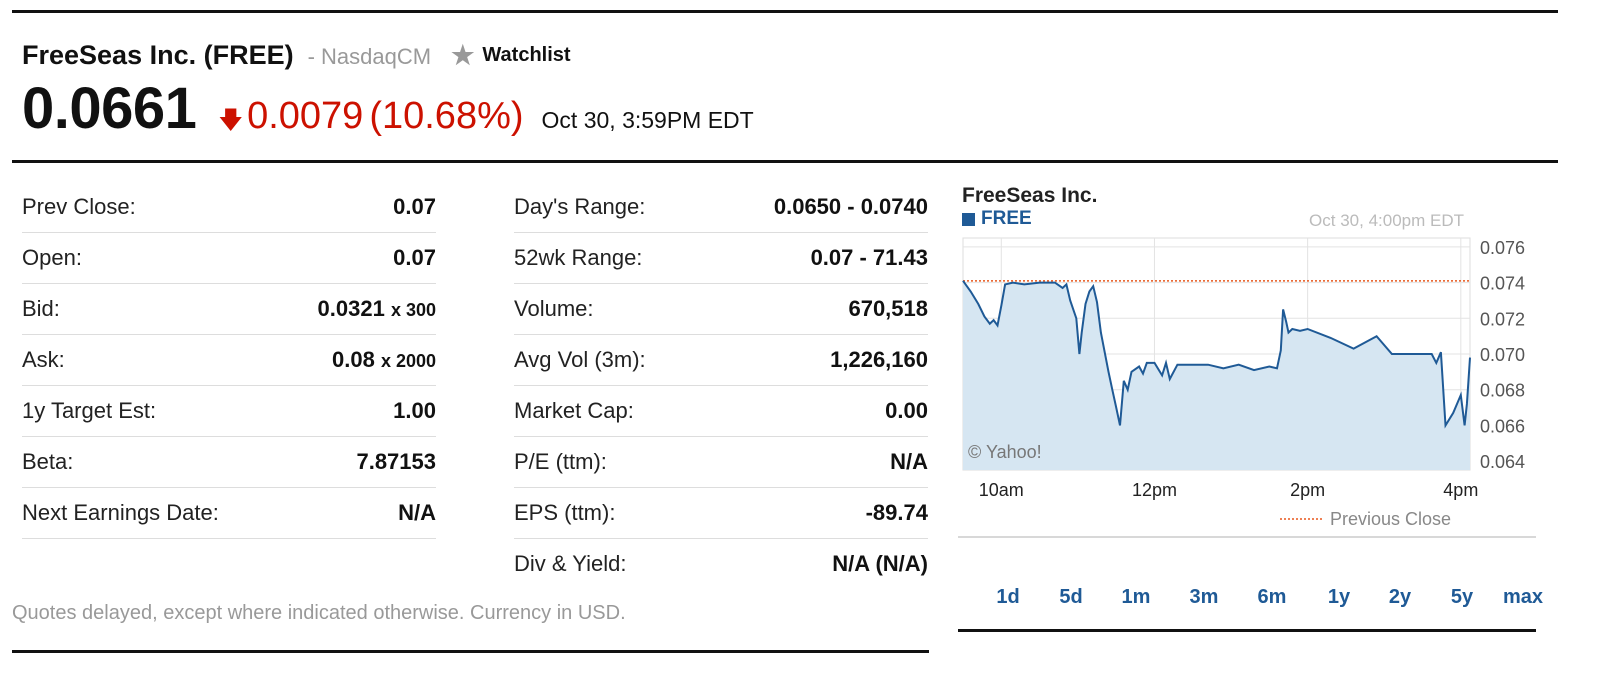 The width and height of the screenshot is (1624, 692). I want to click on range-tab-5d: 5d, so click(1071, 597).